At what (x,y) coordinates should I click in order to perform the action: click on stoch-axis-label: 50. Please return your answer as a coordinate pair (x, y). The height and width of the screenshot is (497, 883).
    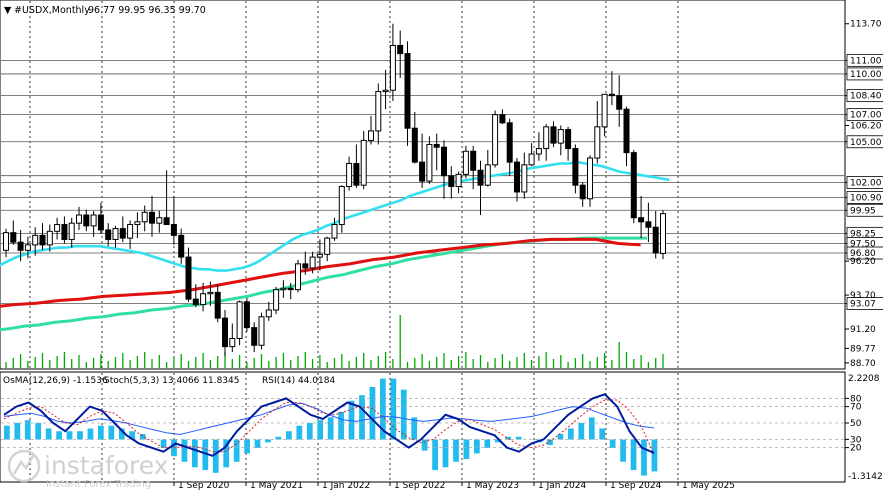
    Looking at the image, I should click on (856, 424).